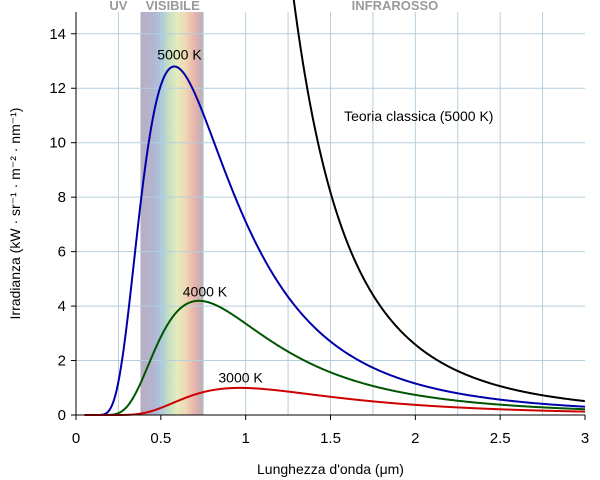 The image size is (600, 480). Describe the element at coordinates (15, 214) in the screenshot. I see `y-axis-title: Irradianza (kW · sr⁻¹ · m⁻² · nm⁻¹)` at that location.